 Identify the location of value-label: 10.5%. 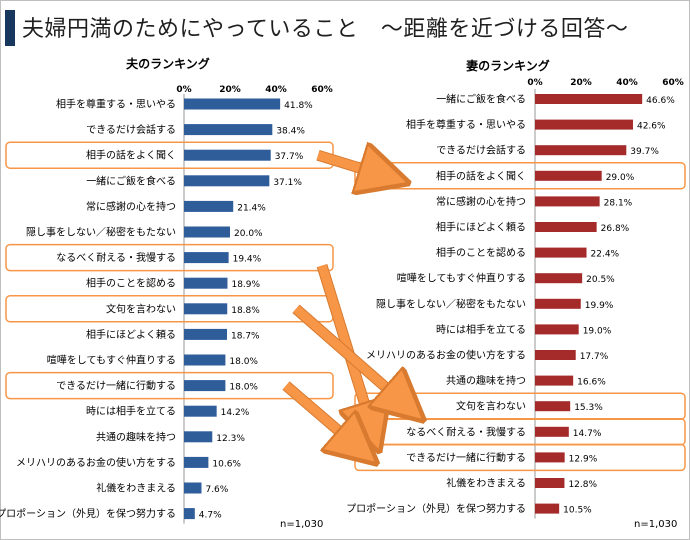
(577, 511).